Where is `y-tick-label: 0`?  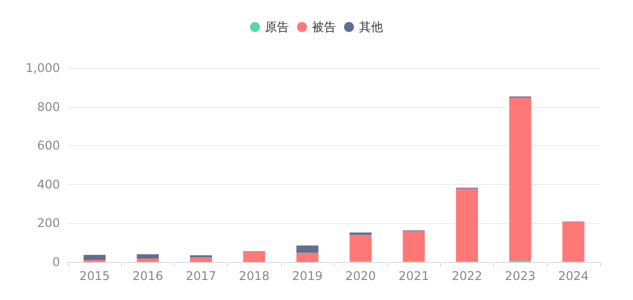
y-tick-label: 0 is located at coordinates (56, 262).